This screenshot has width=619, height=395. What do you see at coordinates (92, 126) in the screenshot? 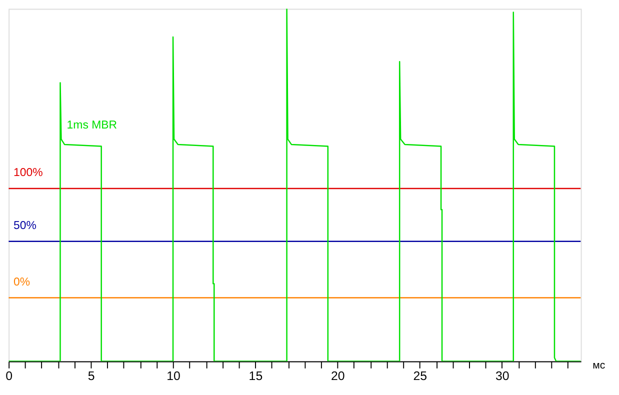
I see `series-label: 1ms MBR` at bounding box center [92, 126].